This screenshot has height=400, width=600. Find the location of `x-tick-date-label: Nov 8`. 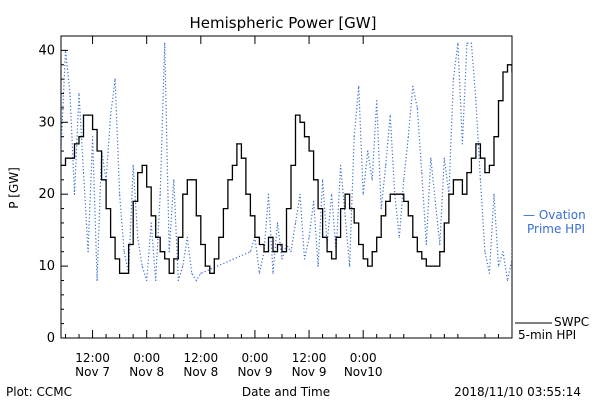

x-tick-date-label: Nov 8 is located at coordinates (146, 372).